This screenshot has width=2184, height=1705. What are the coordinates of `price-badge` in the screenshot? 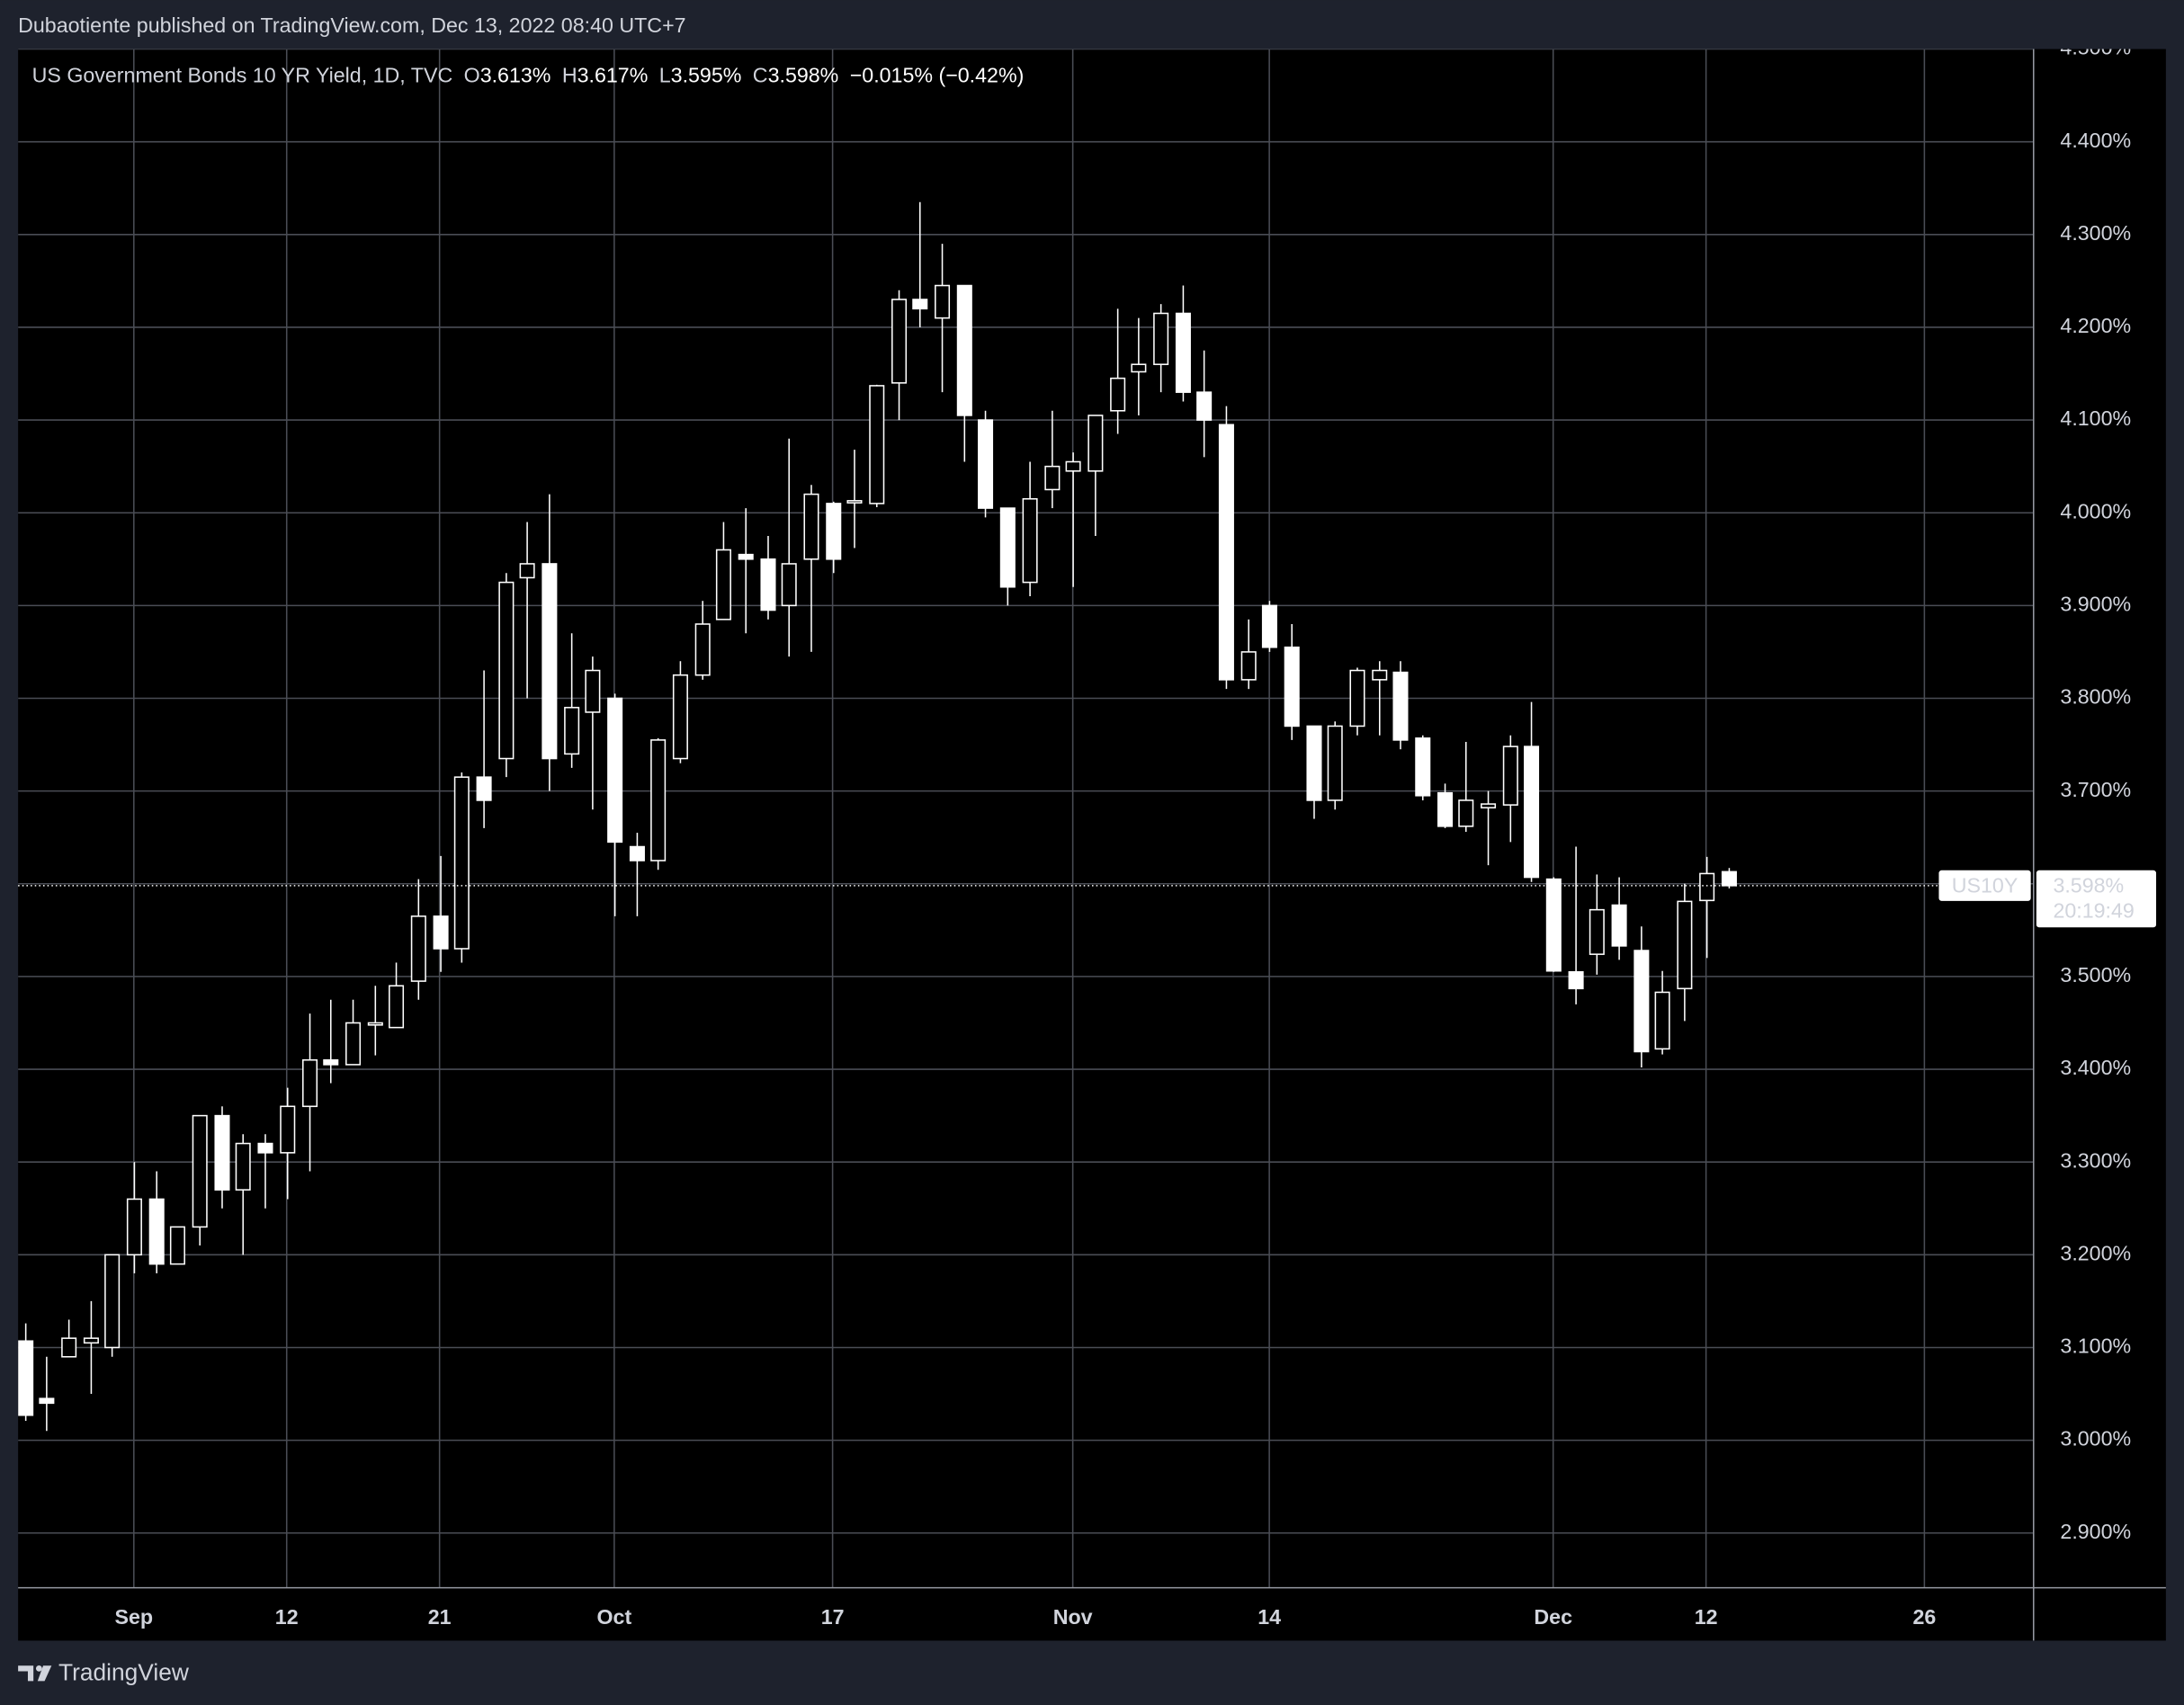 It's located at (2096, 899).